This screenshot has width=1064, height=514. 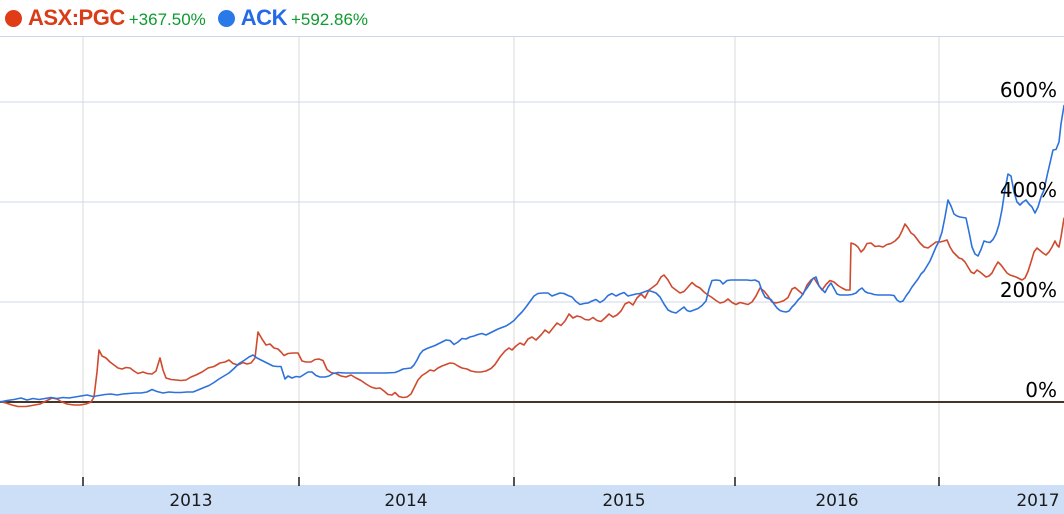 I want to click on y-axis-label-600: 600%, so click(x=1028, y=90).